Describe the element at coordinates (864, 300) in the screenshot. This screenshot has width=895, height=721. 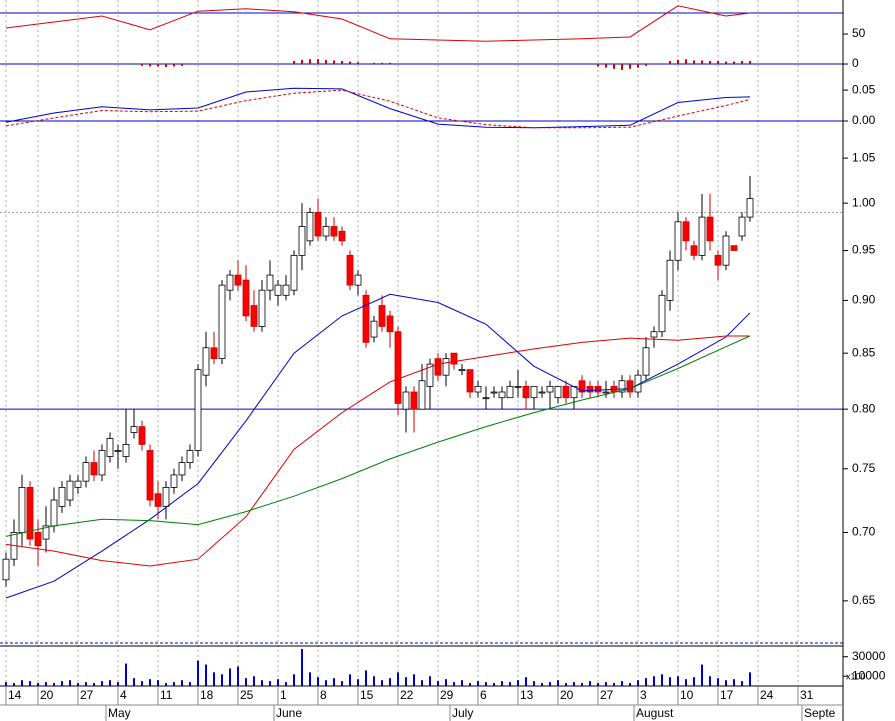
I see `y-tick-label: 0.90` at that location.